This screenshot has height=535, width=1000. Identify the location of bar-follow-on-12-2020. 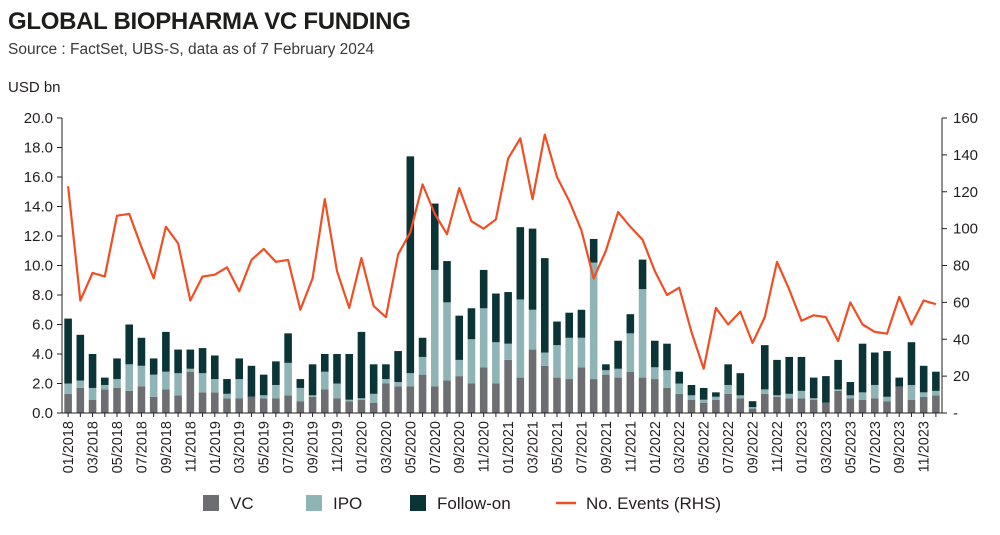
(496, 318).